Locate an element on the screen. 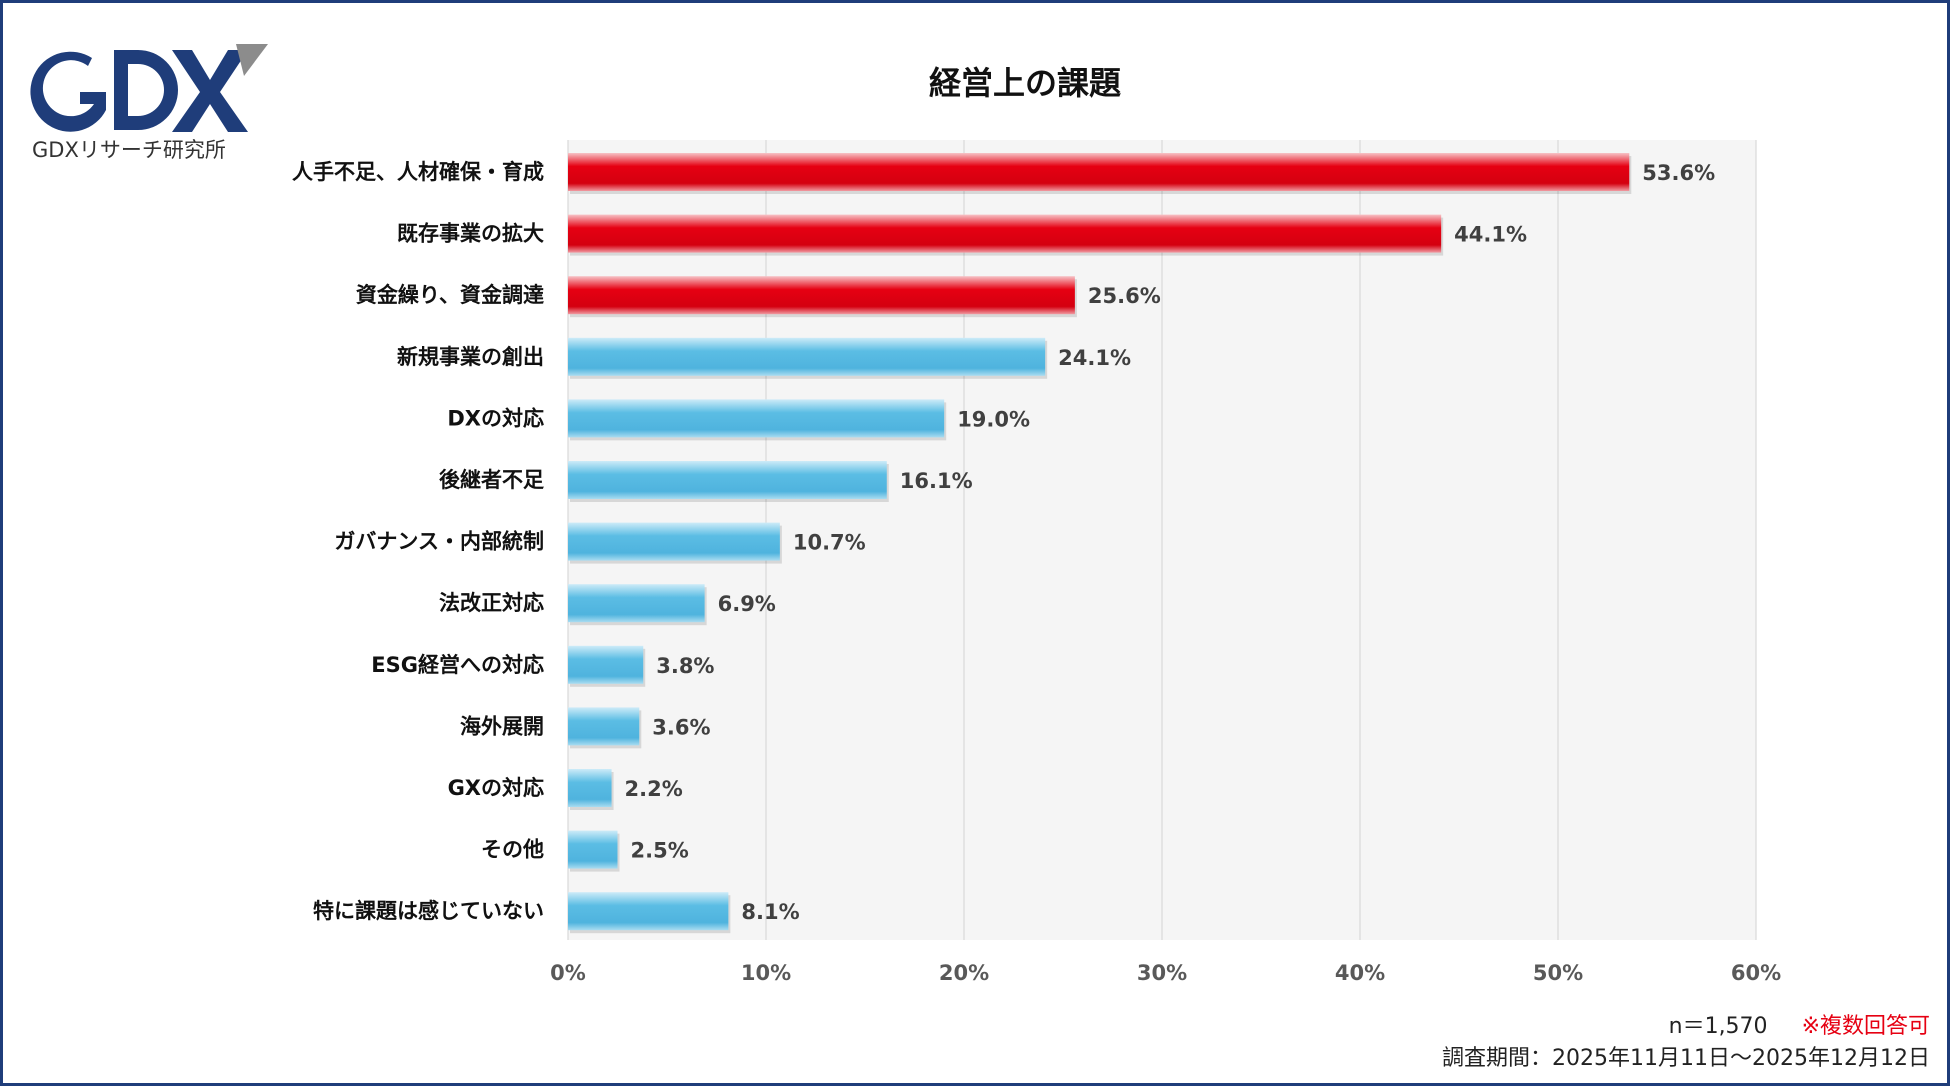 The width and height of the screenshot is (1950, 1086). logo-letter-d is located at coordinates (146, 90).